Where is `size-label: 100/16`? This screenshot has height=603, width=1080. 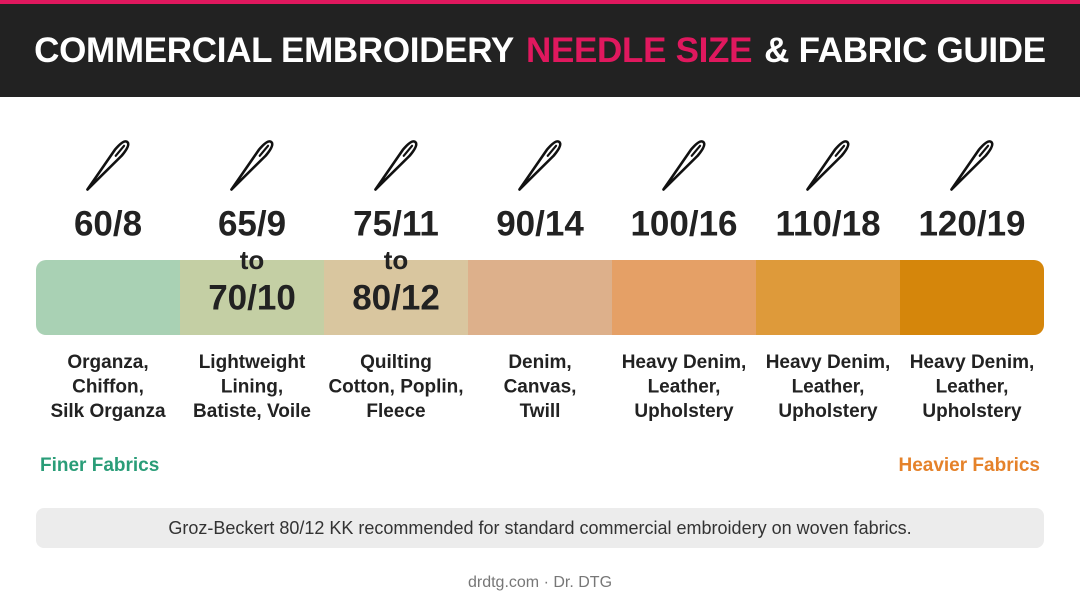 size-label: 100/16 is located at coordinates (683, 223).